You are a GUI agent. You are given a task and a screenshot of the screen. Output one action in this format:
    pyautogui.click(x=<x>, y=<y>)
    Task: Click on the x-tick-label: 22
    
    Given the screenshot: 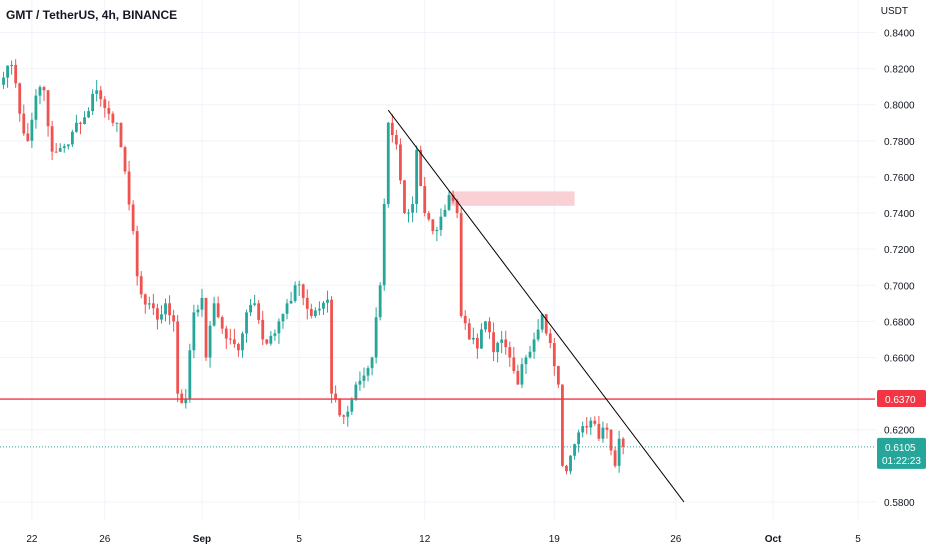 What is the action you would take?
    pyautogui.click(x=32, y=539)
    